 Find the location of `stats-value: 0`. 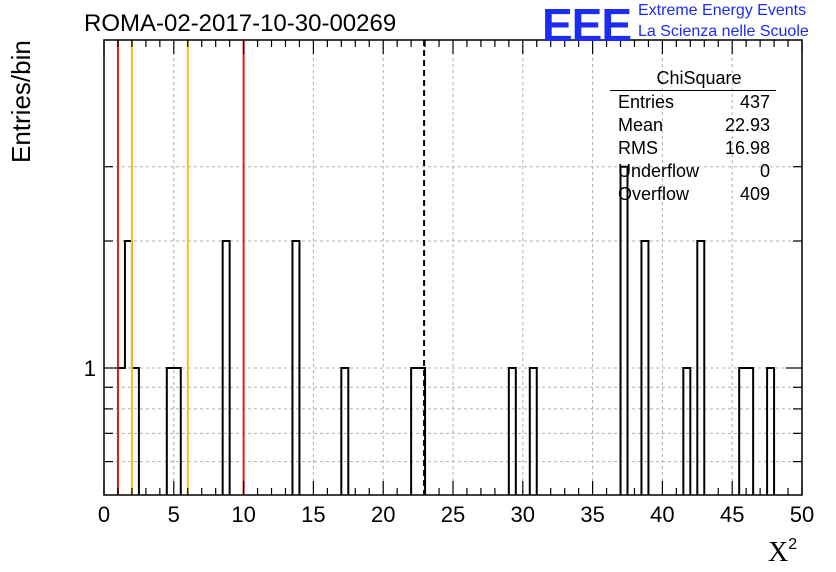

stats-value: 0 is located at coordinates (764, 171).